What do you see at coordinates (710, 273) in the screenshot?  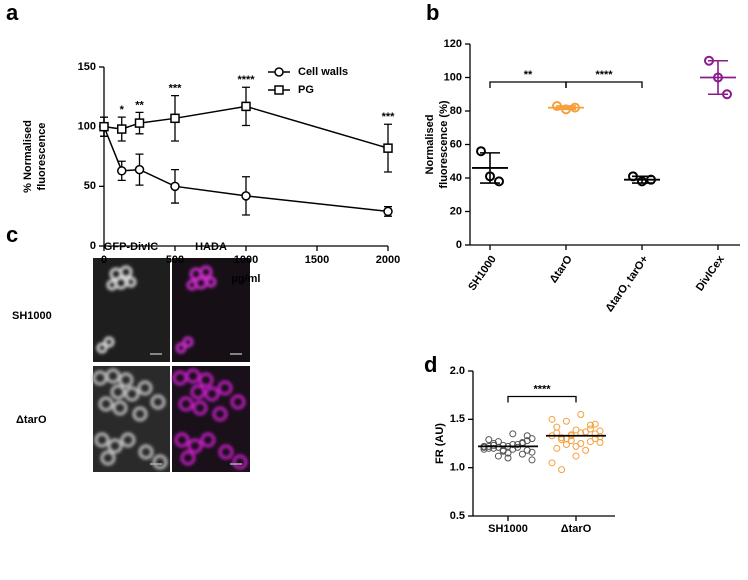 I see `x-tick-label: DivICex` at bounding box center [710, 273].